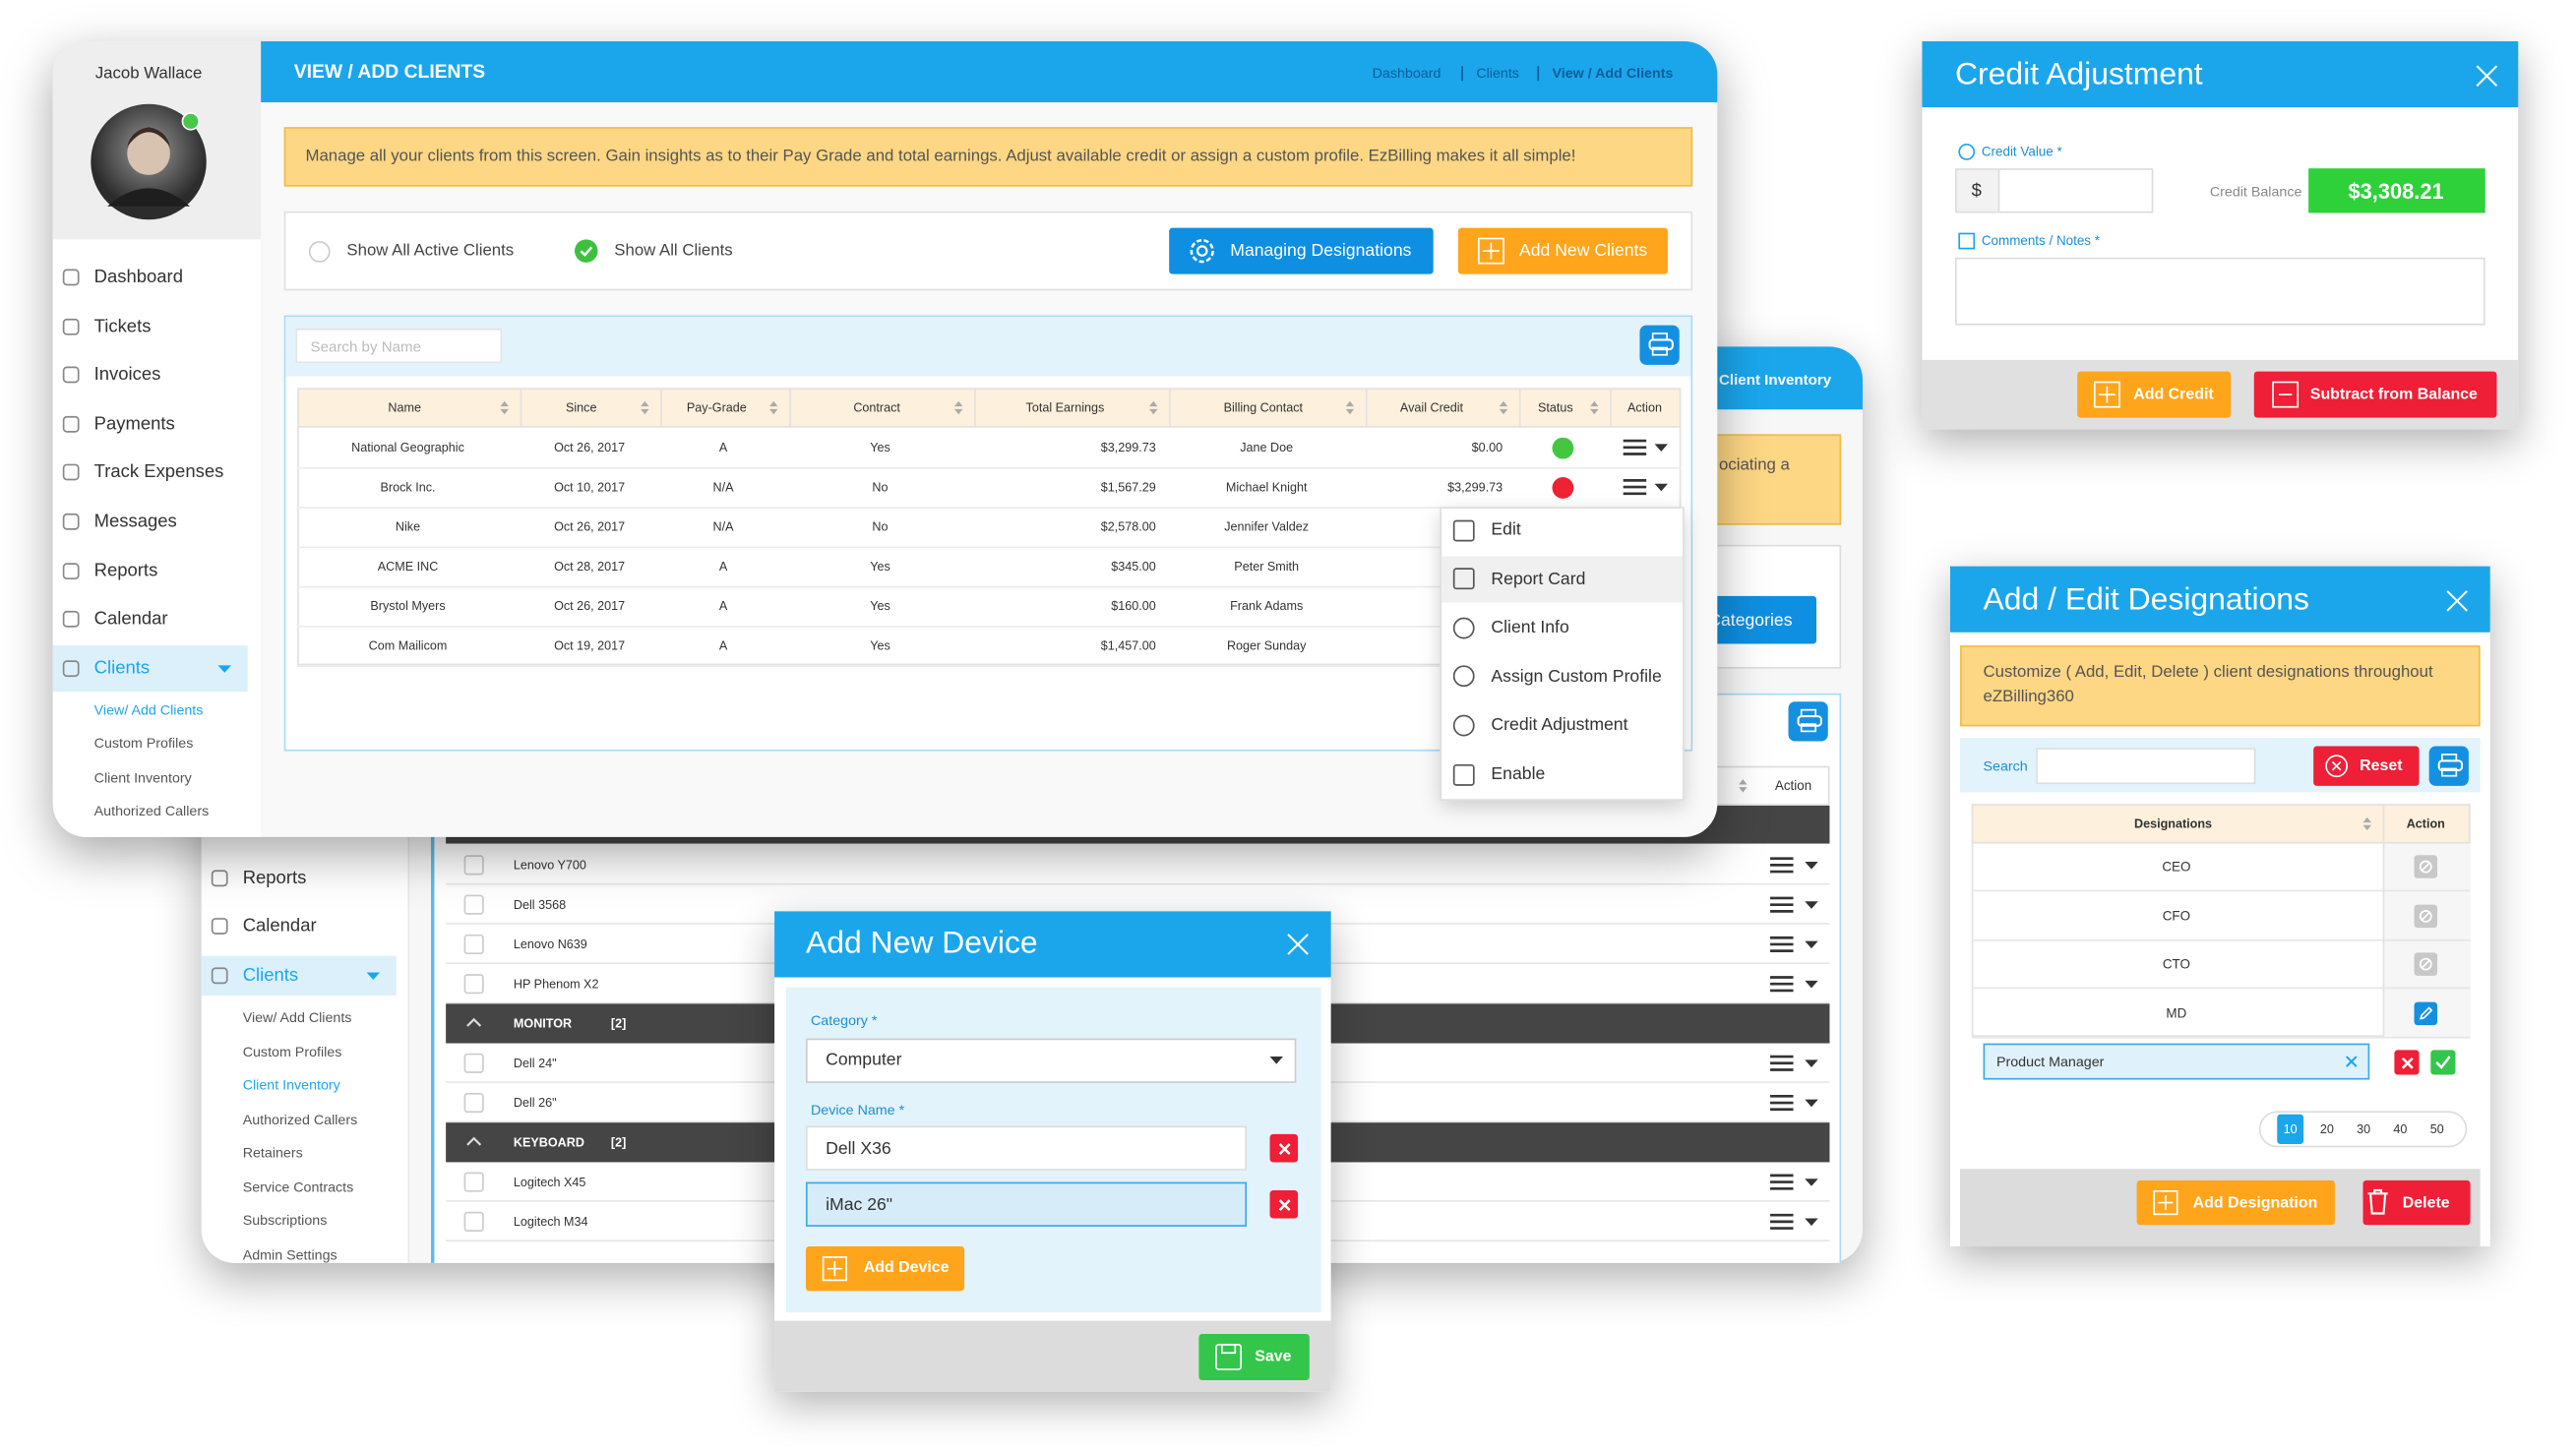  What do you see at coordinates (2437, 1129) in the screenshot?
I see `page-number: 50` at bounding box center [2437, 1129].